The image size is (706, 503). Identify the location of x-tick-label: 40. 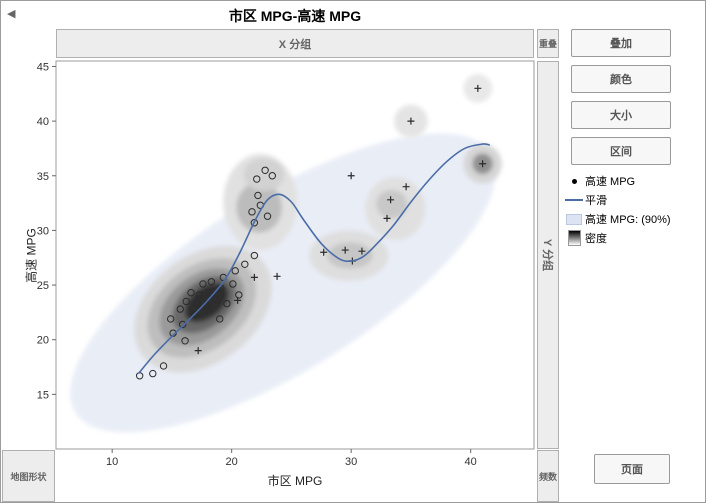
(471, 462).